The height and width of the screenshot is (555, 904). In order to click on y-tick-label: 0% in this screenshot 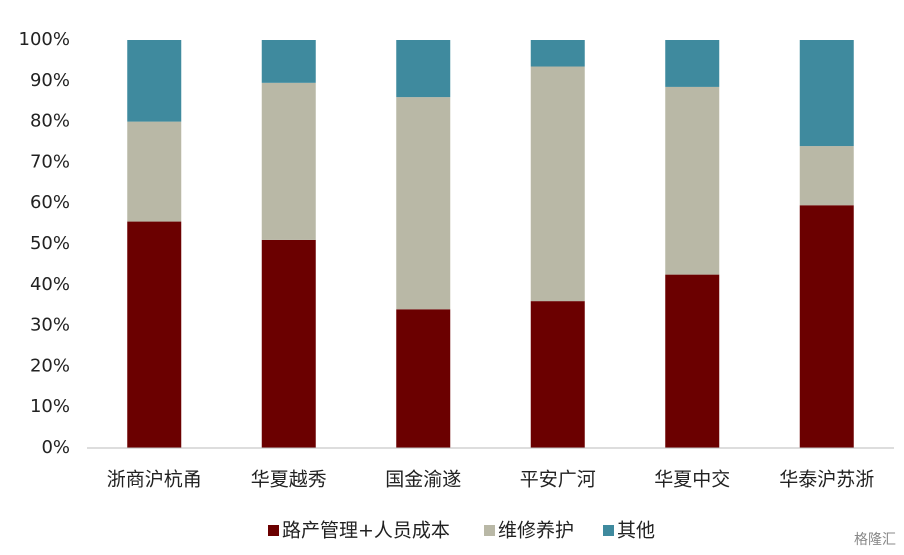, I will do `click(55, 447)`.